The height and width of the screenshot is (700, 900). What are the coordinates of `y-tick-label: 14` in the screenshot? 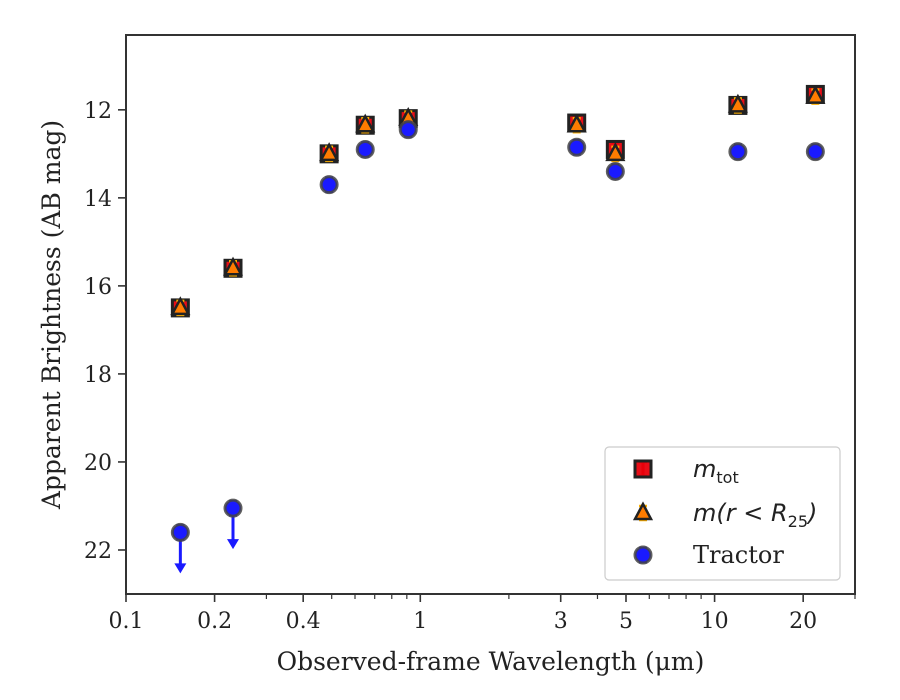 It's located at (98, 199).